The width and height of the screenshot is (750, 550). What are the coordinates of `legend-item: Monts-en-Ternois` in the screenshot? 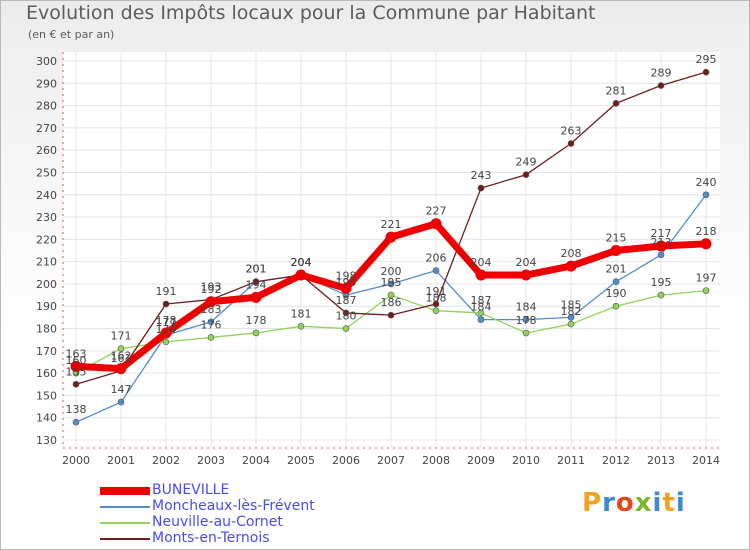 It's located at (250, 538).